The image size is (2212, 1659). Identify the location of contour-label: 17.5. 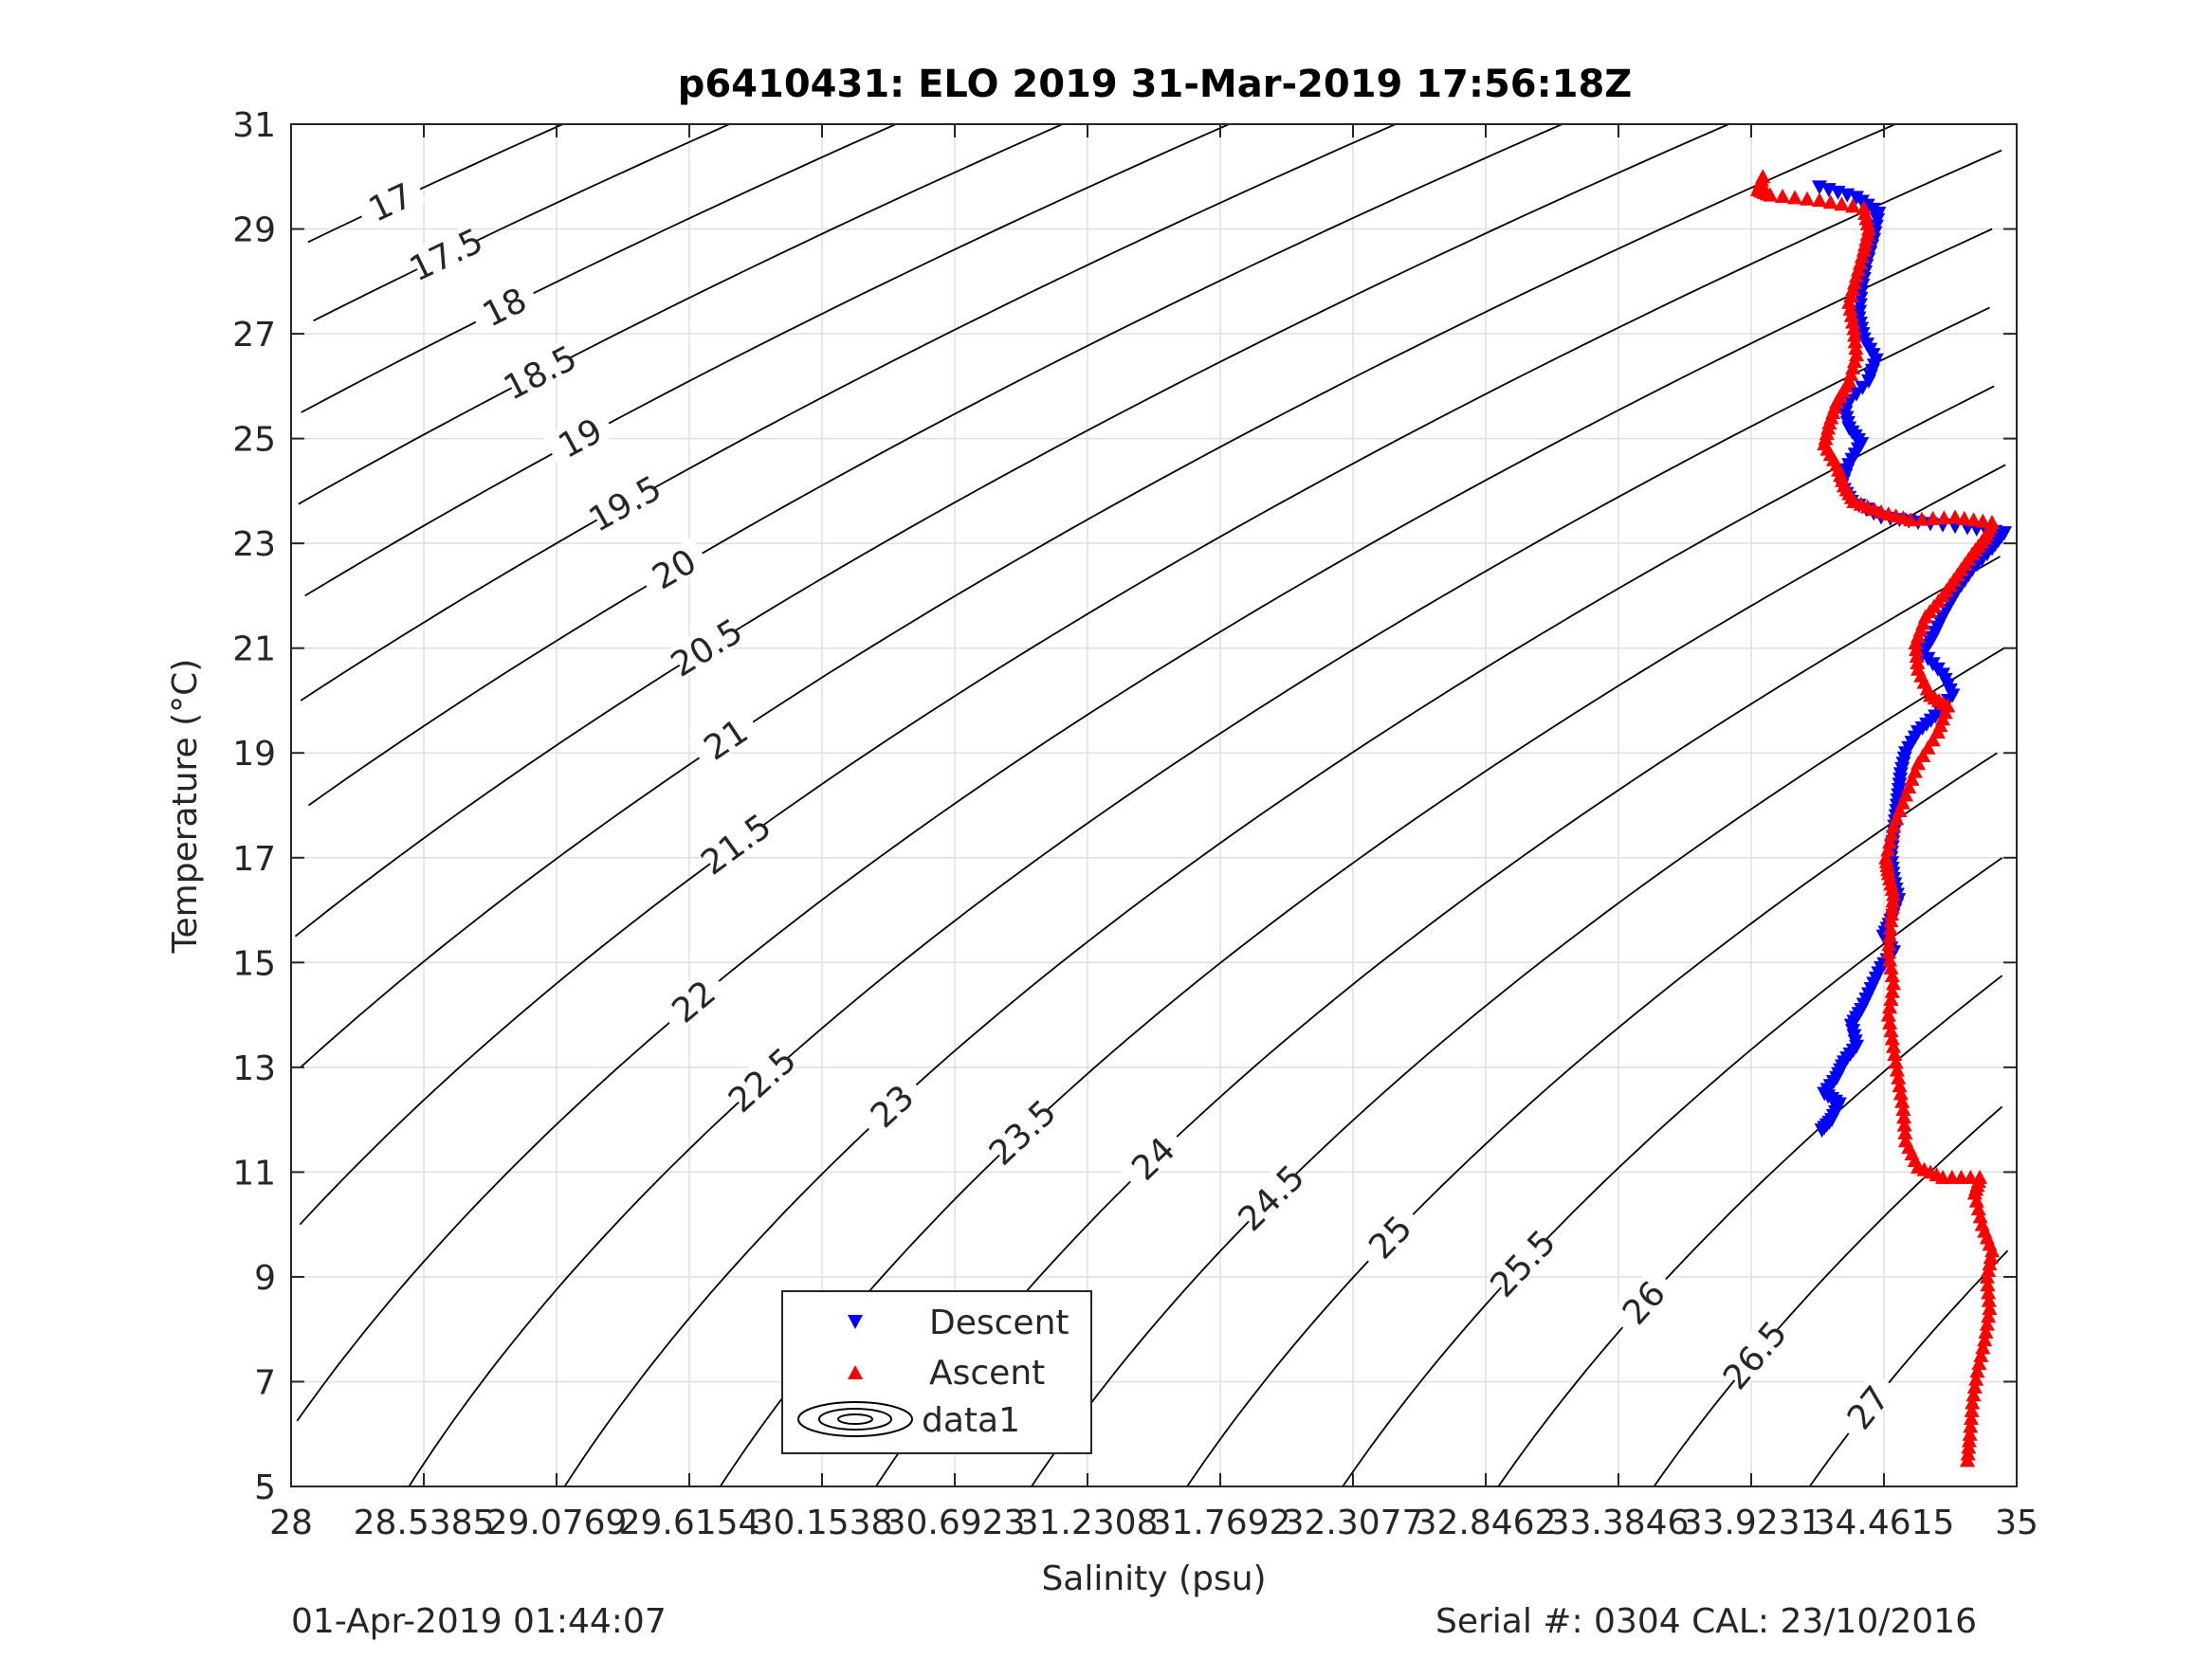
(446, 256).